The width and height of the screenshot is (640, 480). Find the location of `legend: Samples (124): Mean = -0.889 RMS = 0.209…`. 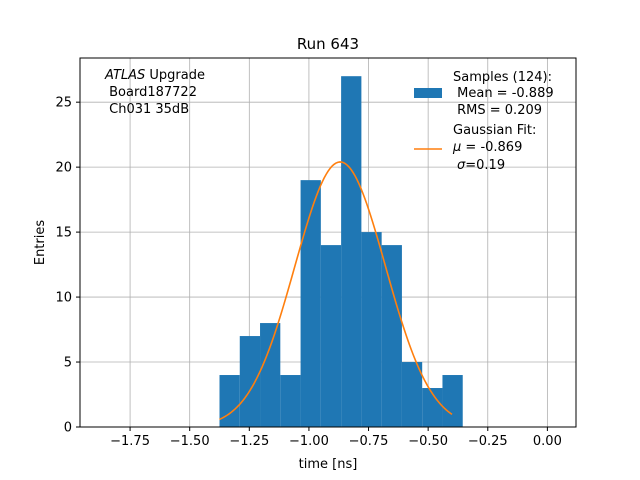

legend: Samples (124): Mean = -0.889 RMS = 0.209… is located at coordinates (484, 121).